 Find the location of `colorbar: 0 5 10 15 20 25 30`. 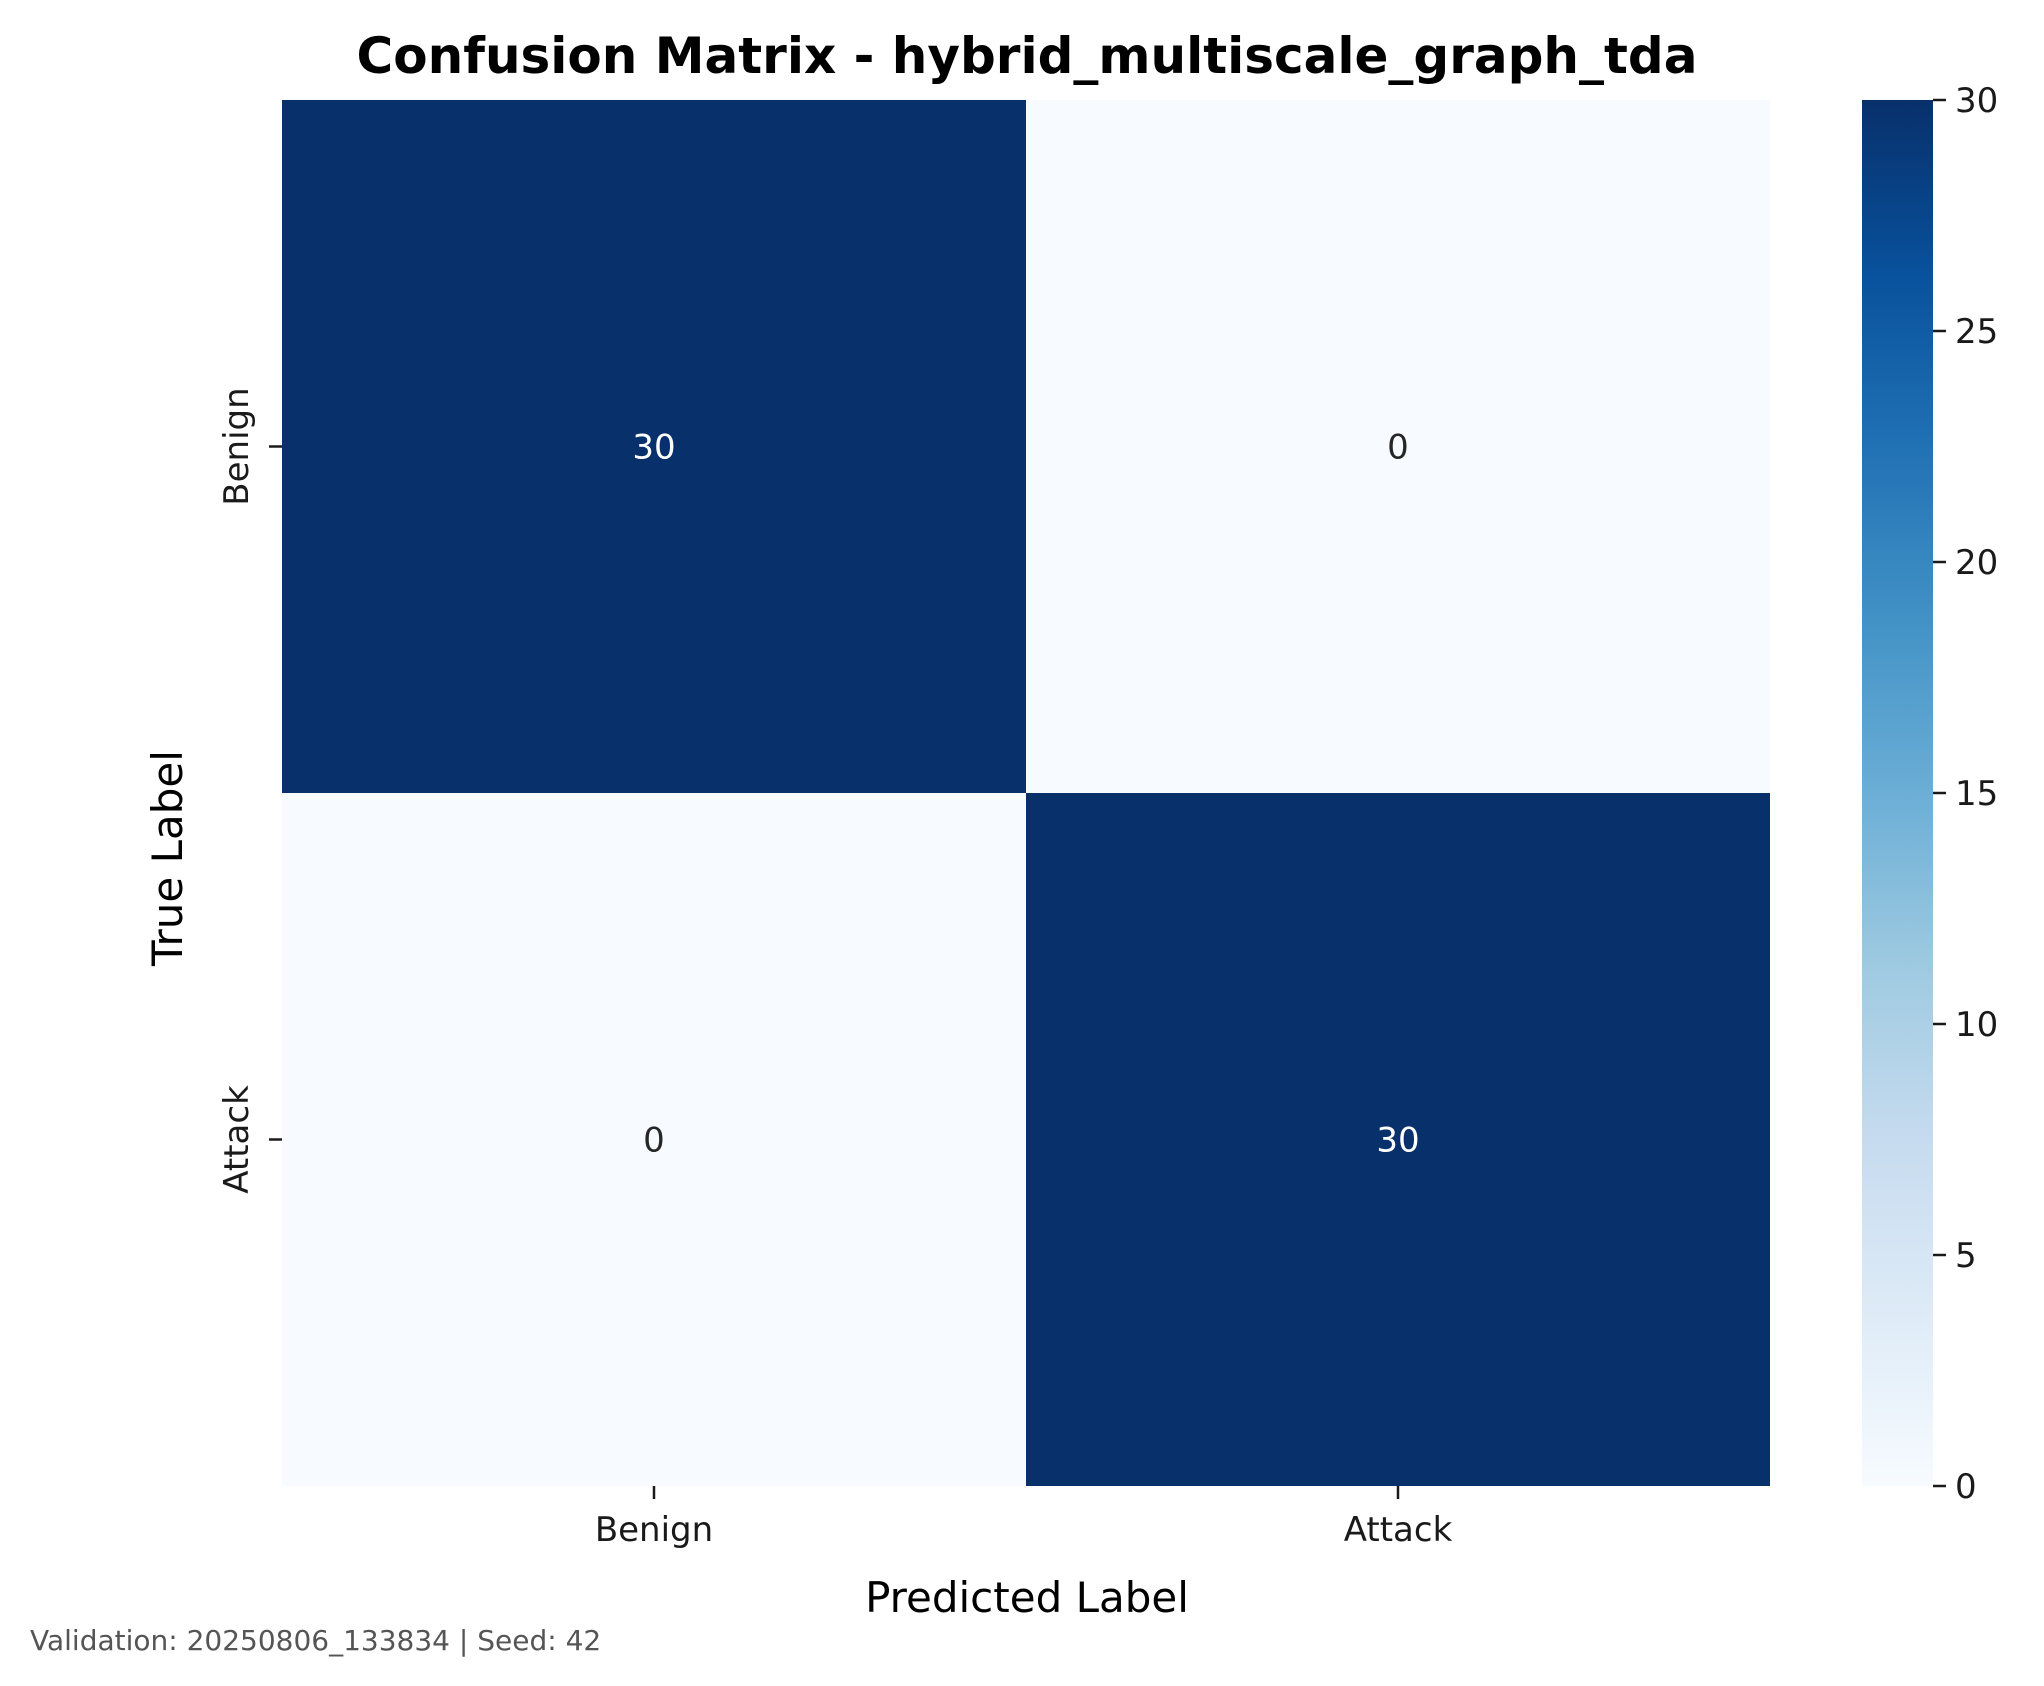

colorbar: 0 5 10 15 20 25 30 is located at coordinates (1930, 794).